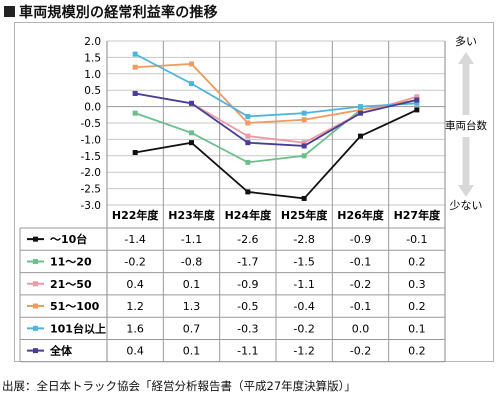  I want to click on table-cell-value: -2.6, so click(247, 239).